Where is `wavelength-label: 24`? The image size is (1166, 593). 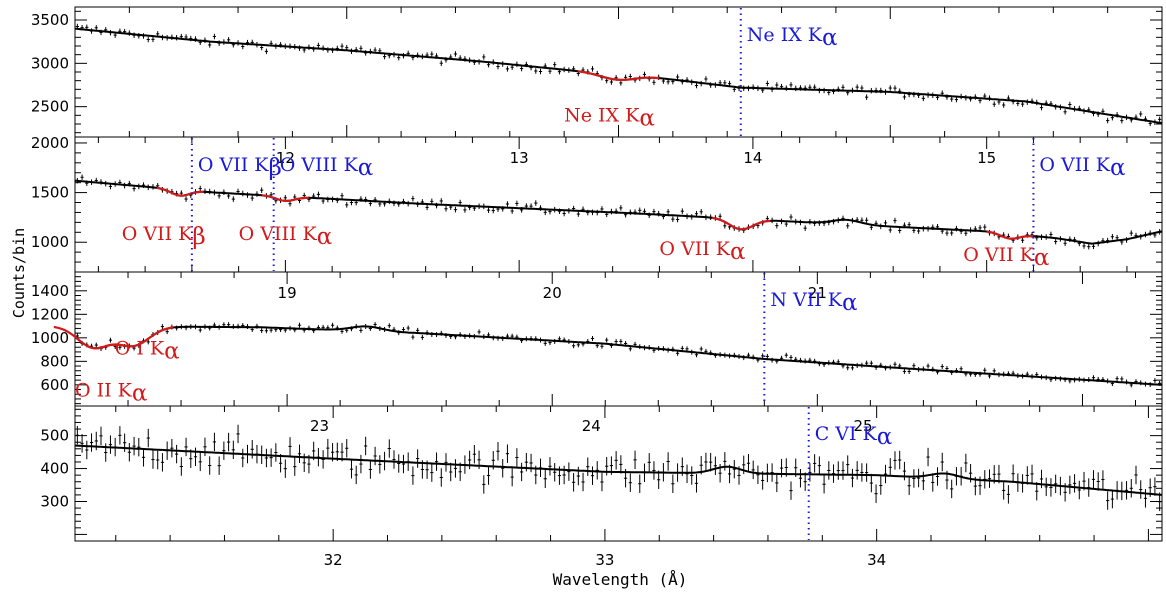
wavelength-label: 24 is located at coordinates (591, 426).